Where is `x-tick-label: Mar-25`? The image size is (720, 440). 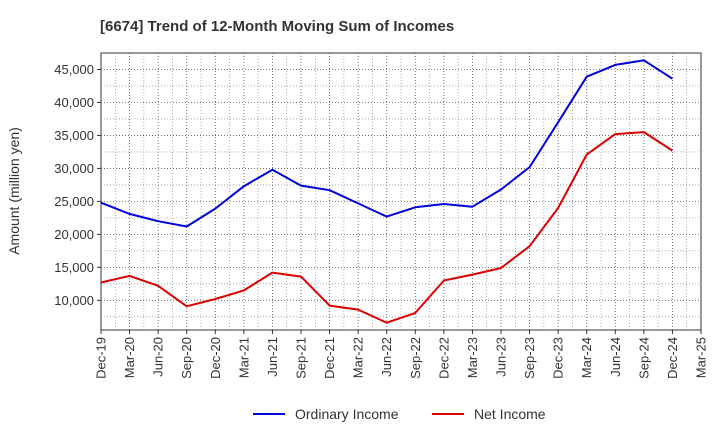
x-tick-label: Mar-25 is located at coordinates (701, 357).